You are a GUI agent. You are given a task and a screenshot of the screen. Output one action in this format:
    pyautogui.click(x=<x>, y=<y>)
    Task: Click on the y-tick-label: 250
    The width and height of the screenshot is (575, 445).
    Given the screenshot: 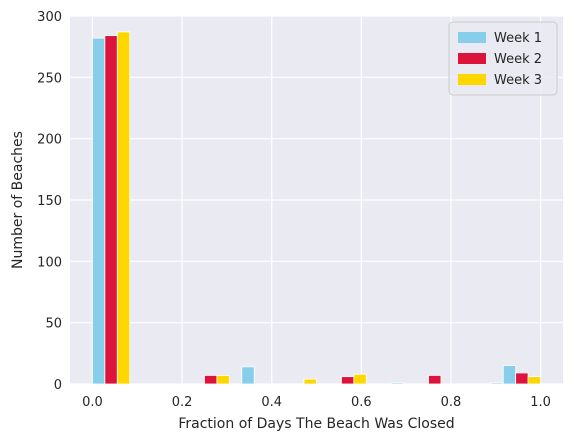 What is the action you would take?
    pyautogui.click(x=49, y=78)
    